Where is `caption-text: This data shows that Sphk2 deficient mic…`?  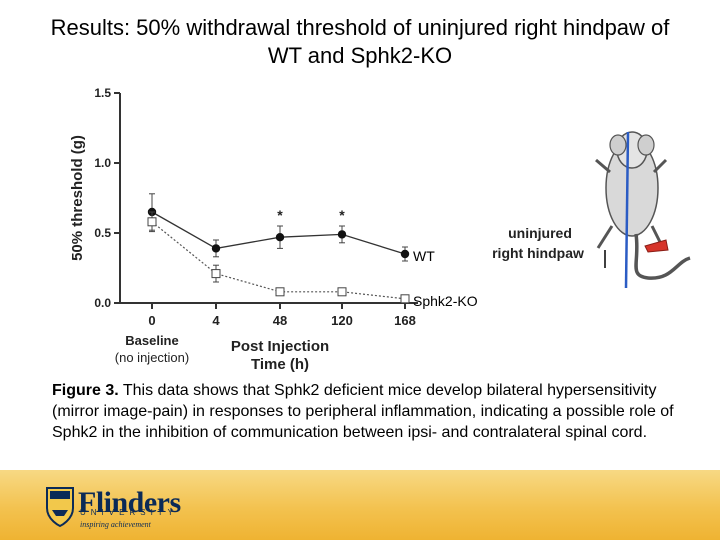
caption-text: This data shows that Sphk2 deficient mic… is located at coordinates (363, 411).